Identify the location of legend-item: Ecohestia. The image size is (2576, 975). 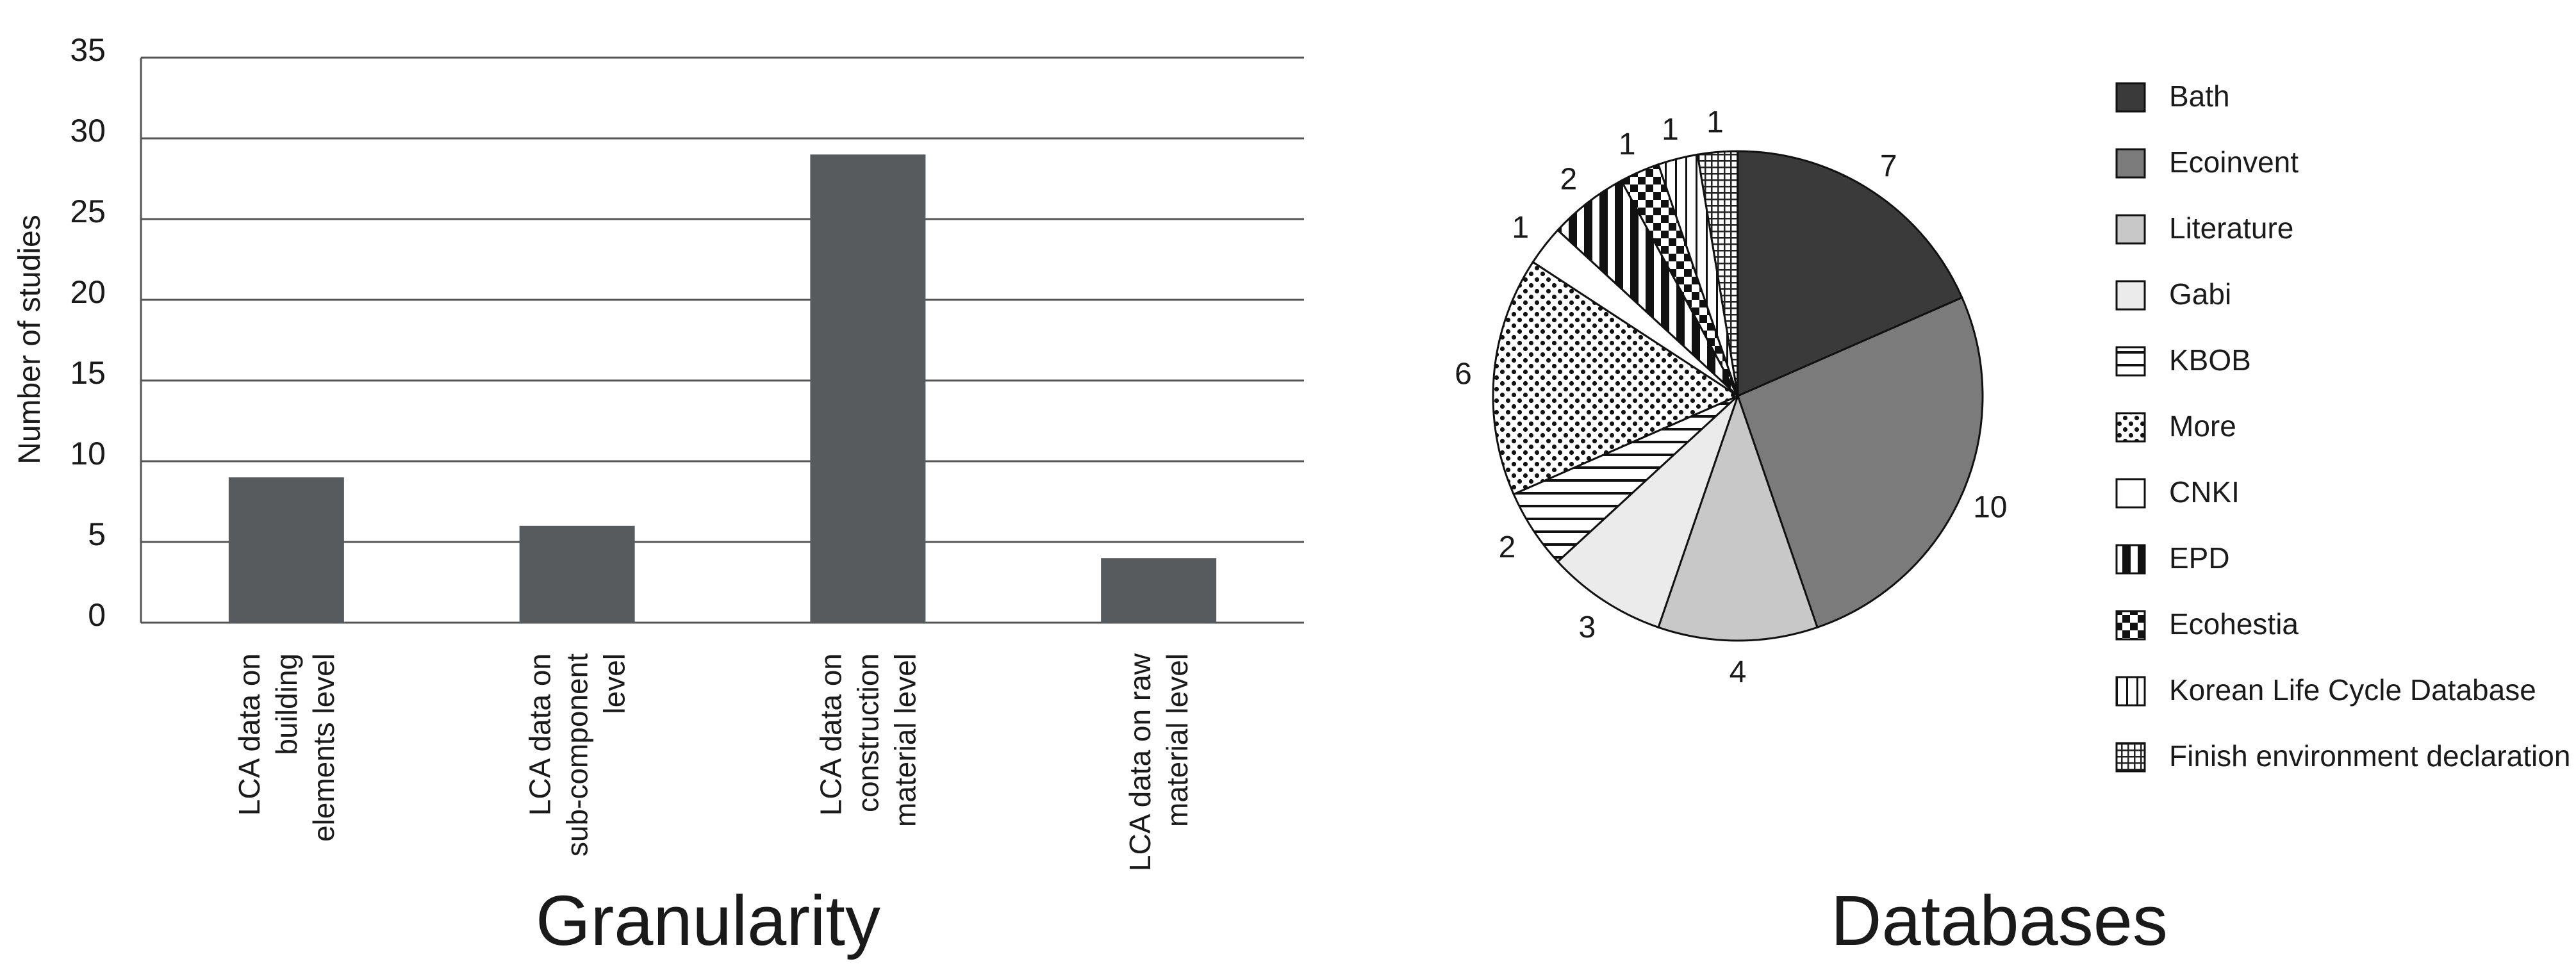
(2207, 624).